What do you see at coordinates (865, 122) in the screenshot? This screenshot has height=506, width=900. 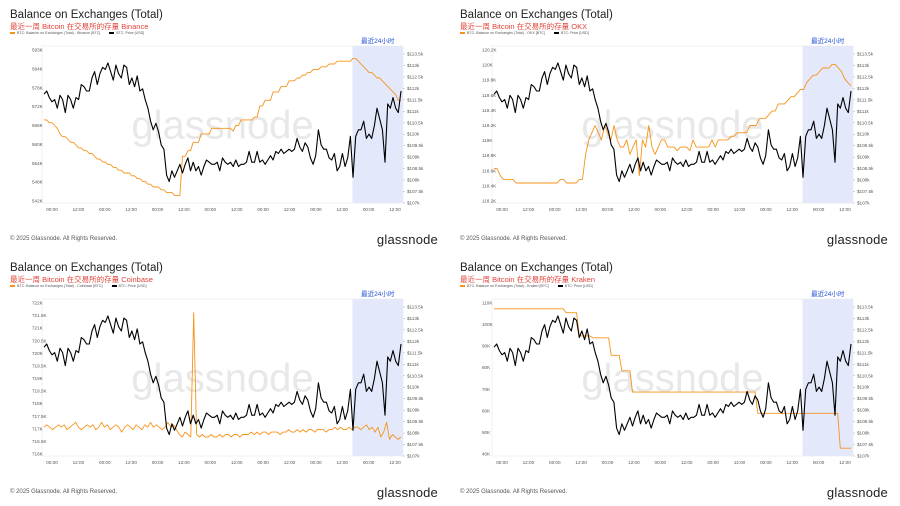 I see `y-right-tick-label: $110.5k` at bounding box center [865, 122].